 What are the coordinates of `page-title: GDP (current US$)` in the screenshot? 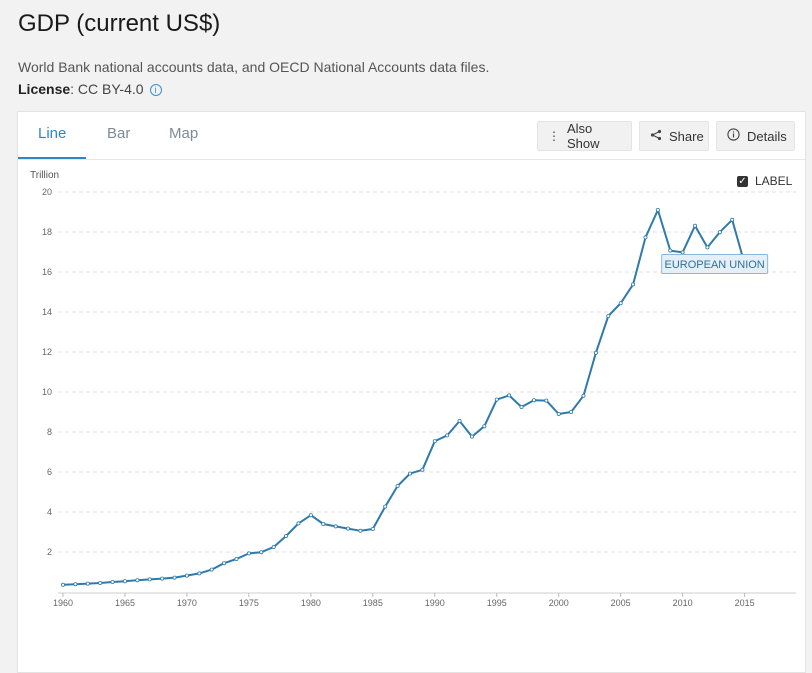 It's located at (119, 23).